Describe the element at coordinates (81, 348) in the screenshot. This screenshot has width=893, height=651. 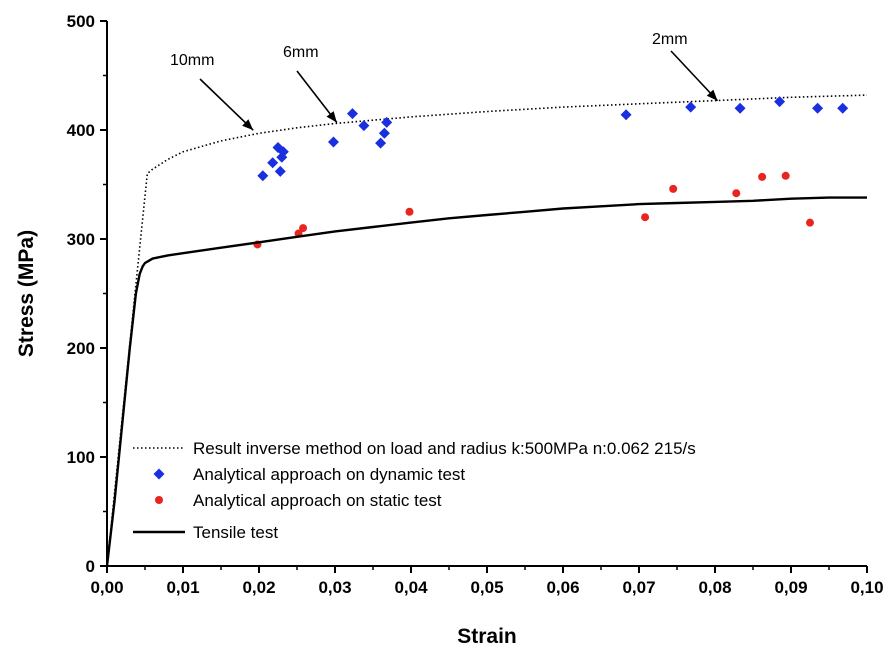
I see `y-tick-label: 200` at that location.